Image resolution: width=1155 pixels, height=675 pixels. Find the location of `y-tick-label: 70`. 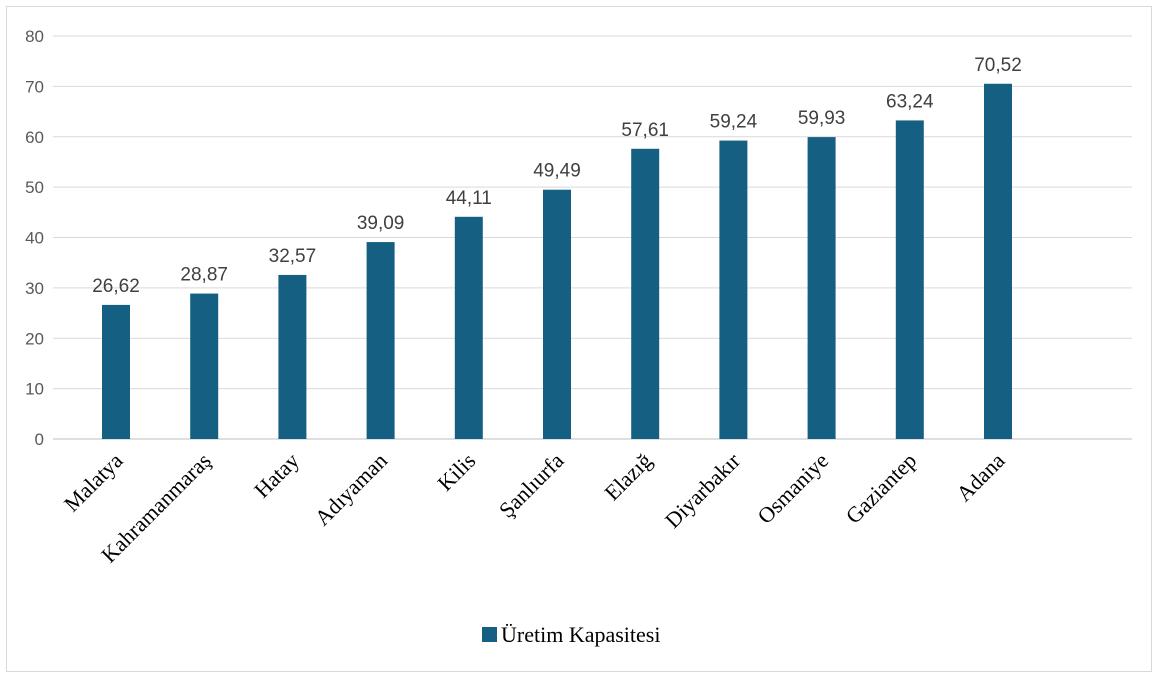

y-tick-label: 70 is located at coordinates (34, 86).